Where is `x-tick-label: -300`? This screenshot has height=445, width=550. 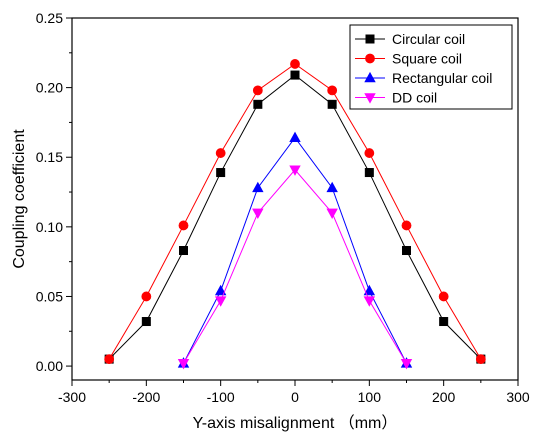
x-tick-label: -300 is located at coordinates (72, 397).